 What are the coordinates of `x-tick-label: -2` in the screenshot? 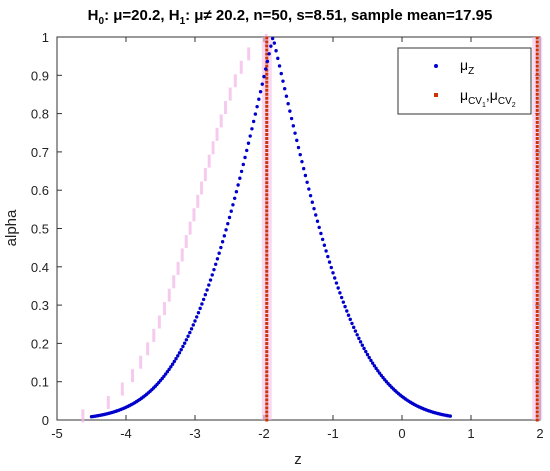 It's located at (264, 433).